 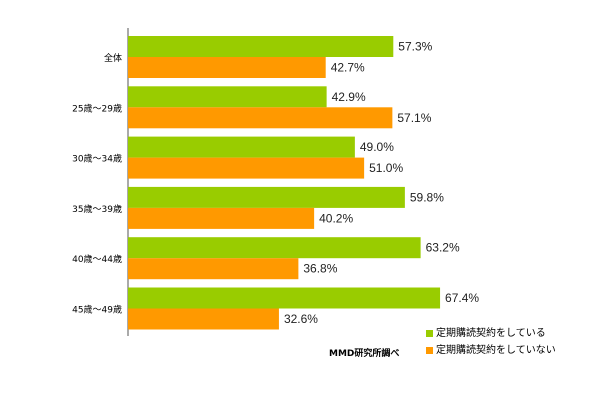 What do you see at coordinates (97, 310) in the screenshot?
I see `category-label-5: 45歳～49歳` at bounding box center [97, 310].